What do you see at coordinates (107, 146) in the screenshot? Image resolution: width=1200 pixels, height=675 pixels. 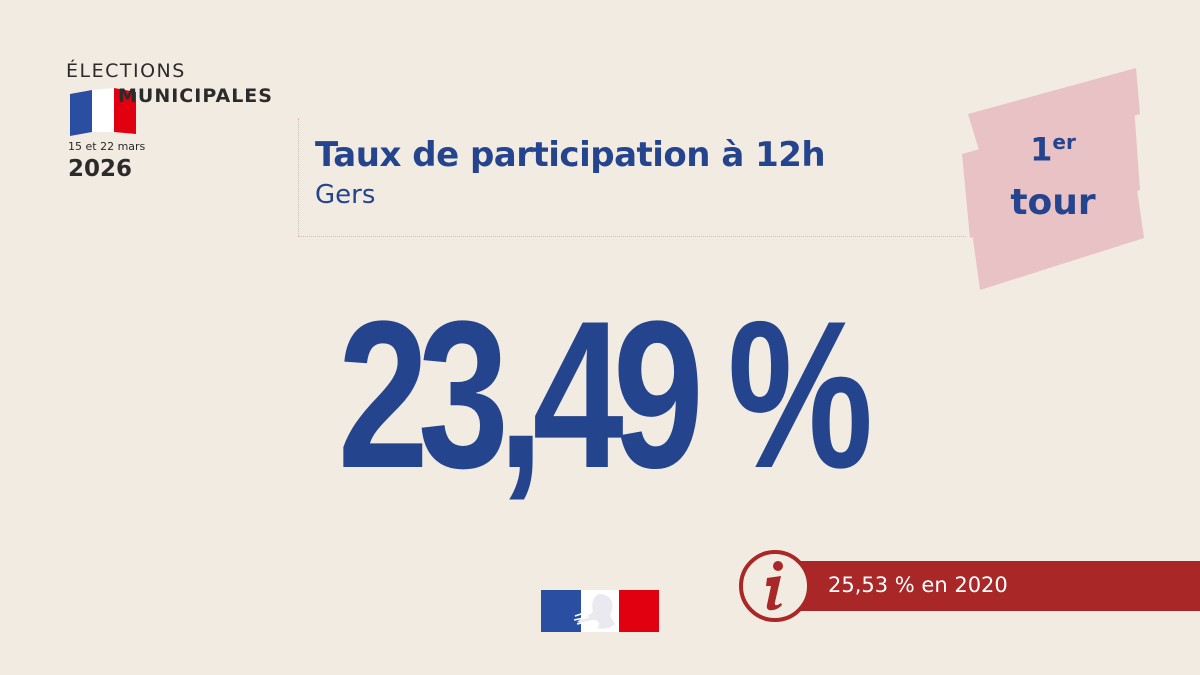 I see `logo-dates: 15 et 22 mars` at bounding box center [107, 146].